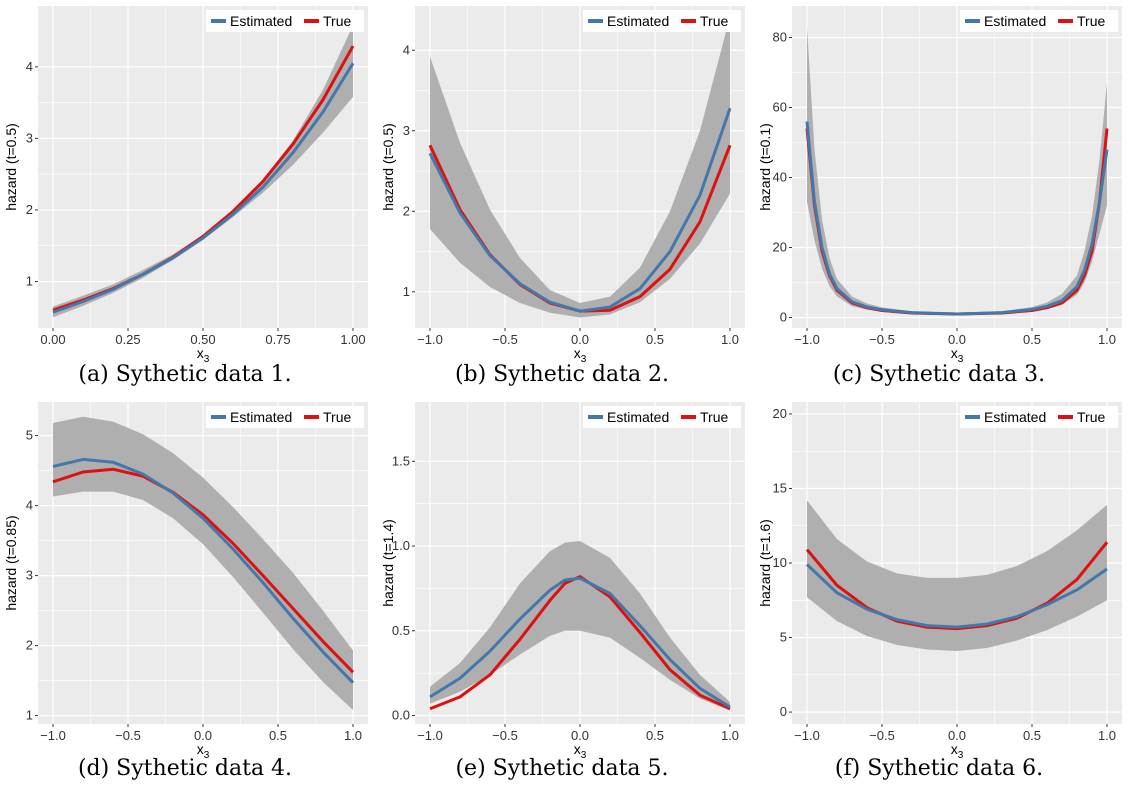 This screenshot has height=792, width=1130. Describe the element at coordinates (388, 167) in the screenshot. I see `y-axis-label: hazard (t=0.5)` at that location.